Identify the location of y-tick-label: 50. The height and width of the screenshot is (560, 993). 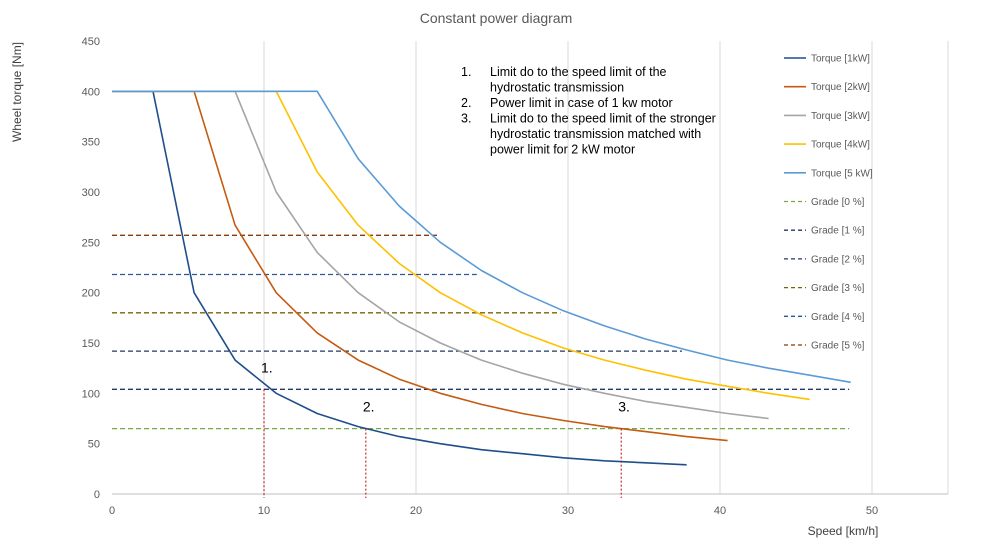
(94, 445).